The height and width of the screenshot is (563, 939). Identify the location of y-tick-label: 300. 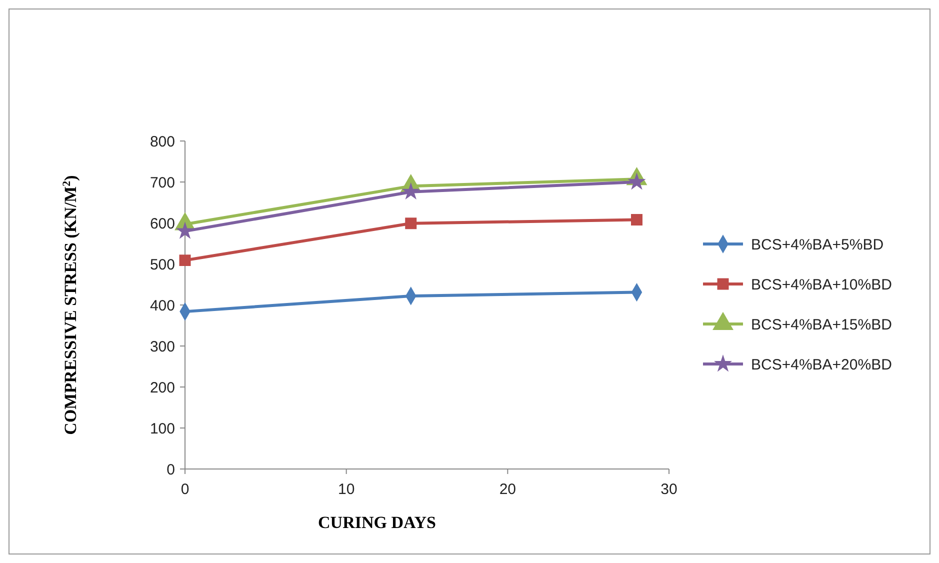
(162, 347).